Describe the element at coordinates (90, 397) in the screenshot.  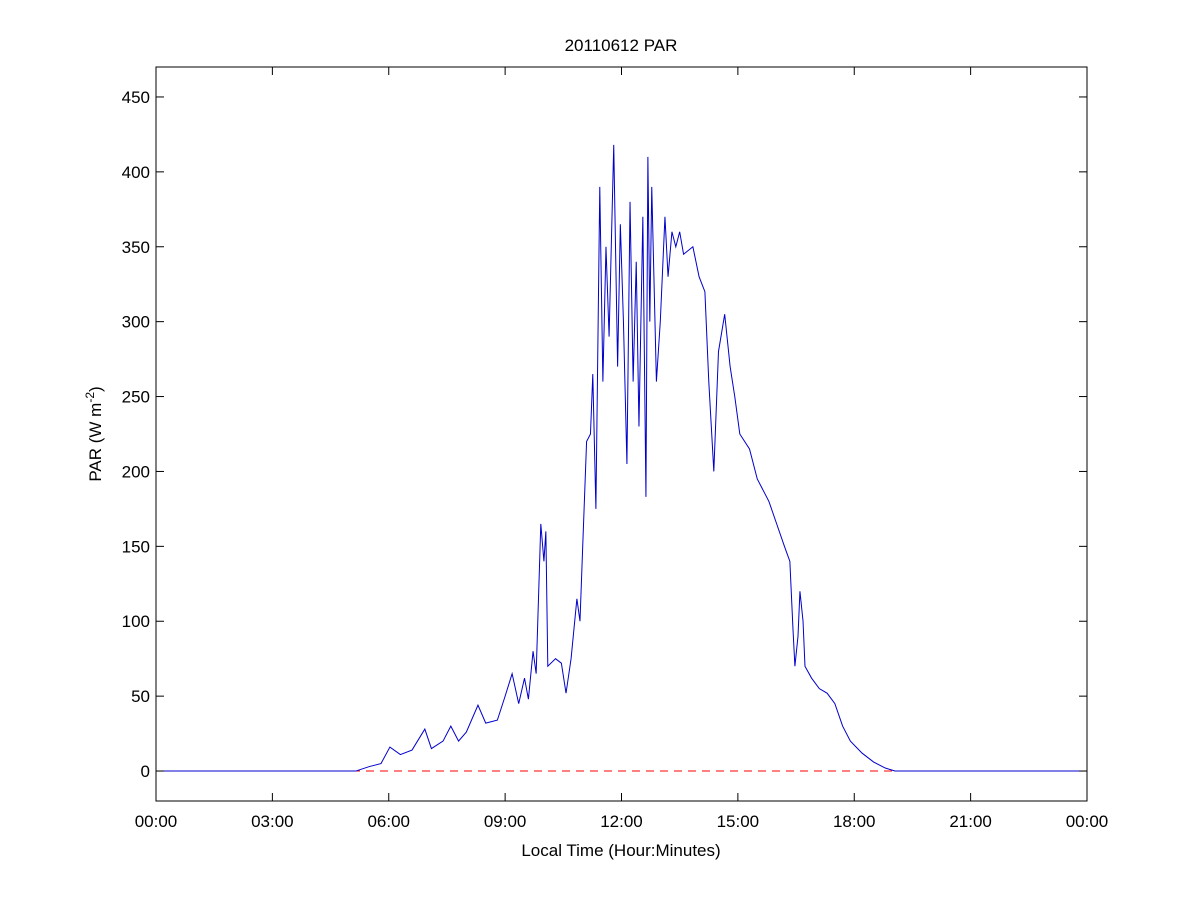
I see `y-label-sup: -2` at that location.